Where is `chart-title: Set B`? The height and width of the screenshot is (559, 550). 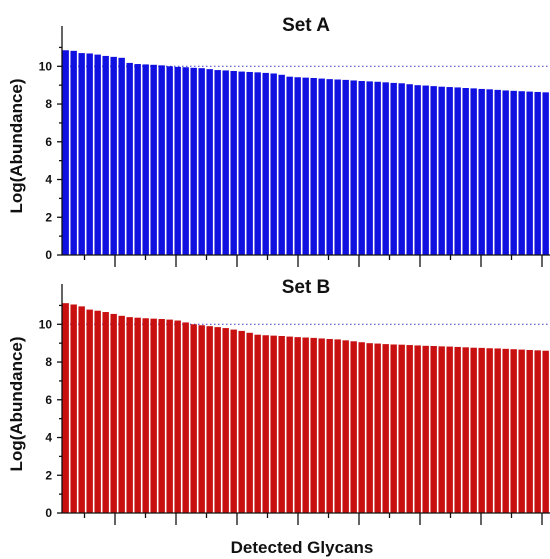
chart-title: Set B is located at coordinates (306, 287).